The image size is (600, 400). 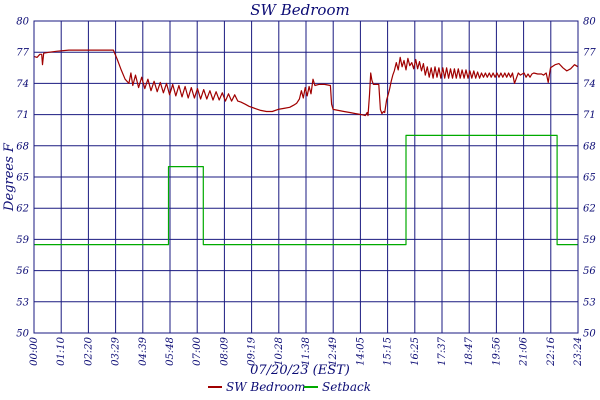 I want to click on y-tick-label-right: 62, so click(x=589, y=209).